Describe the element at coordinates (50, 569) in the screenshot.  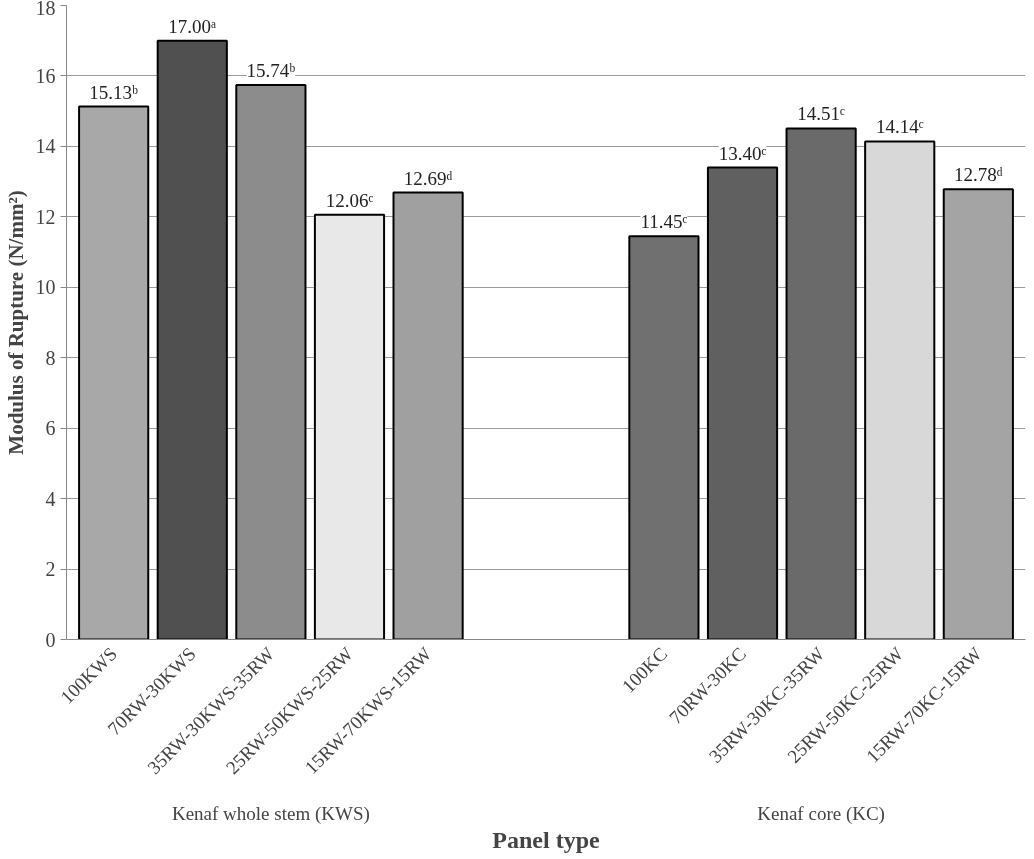
I see `y-tick-label: 2` at that location.